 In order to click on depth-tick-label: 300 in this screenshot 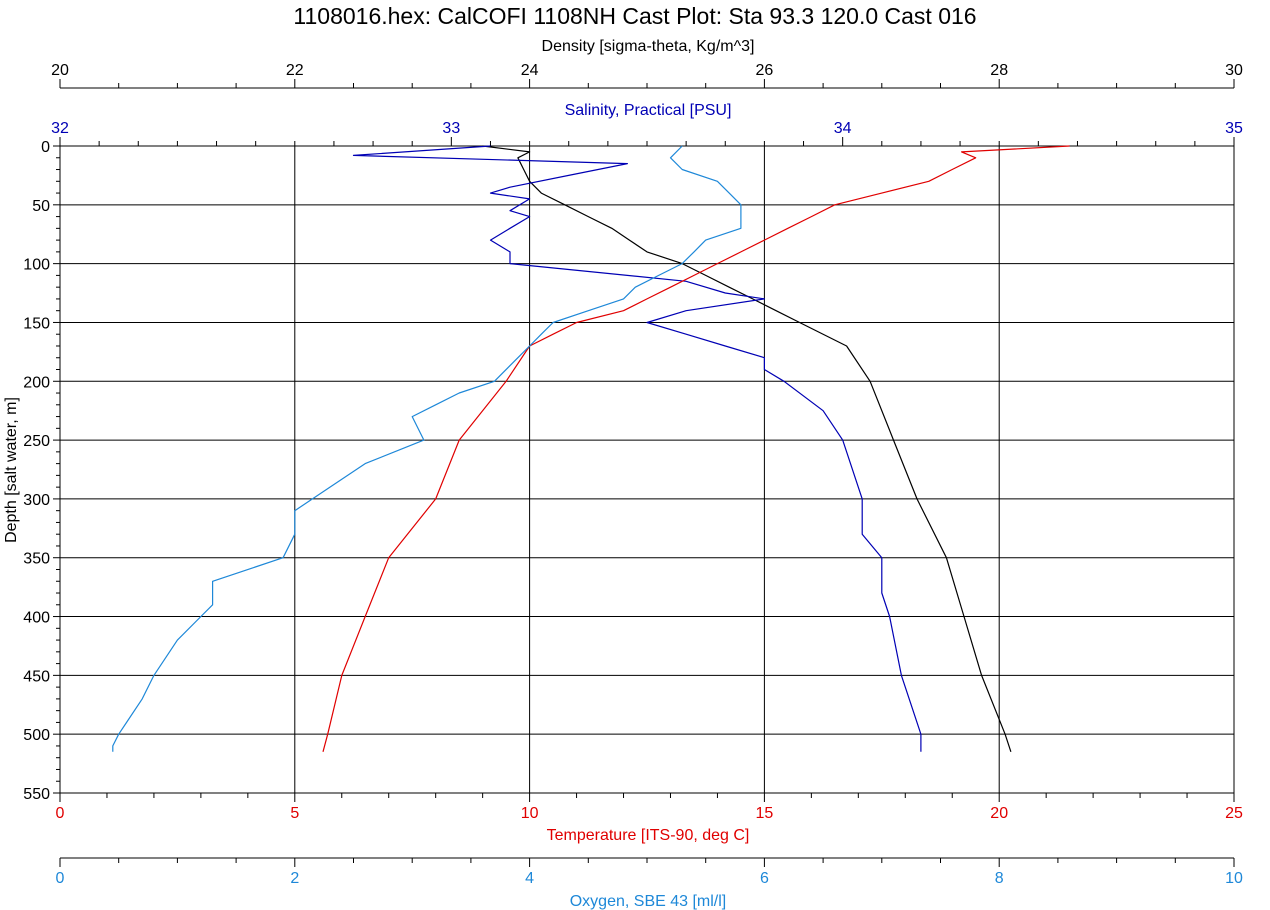, I will do `click(36, 500)`.